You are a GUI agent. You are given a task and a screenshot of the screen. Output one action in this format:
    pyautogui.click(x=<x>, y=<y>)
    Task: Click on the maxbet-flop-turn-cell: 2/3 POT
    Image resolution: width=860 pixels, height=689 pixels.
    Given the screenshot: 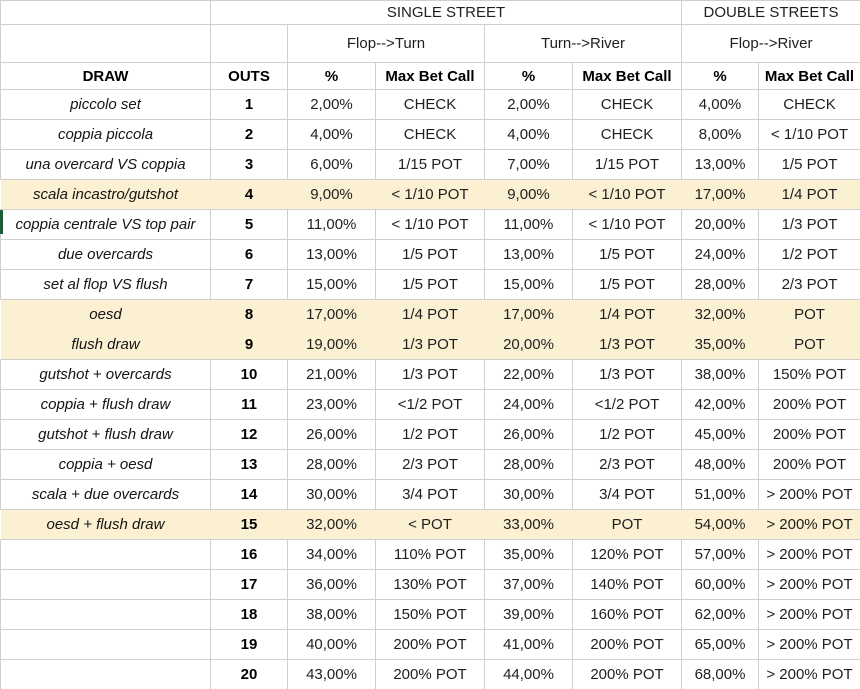 What is the action you would take?
    pyautogui.click(x=430, y=464)
    